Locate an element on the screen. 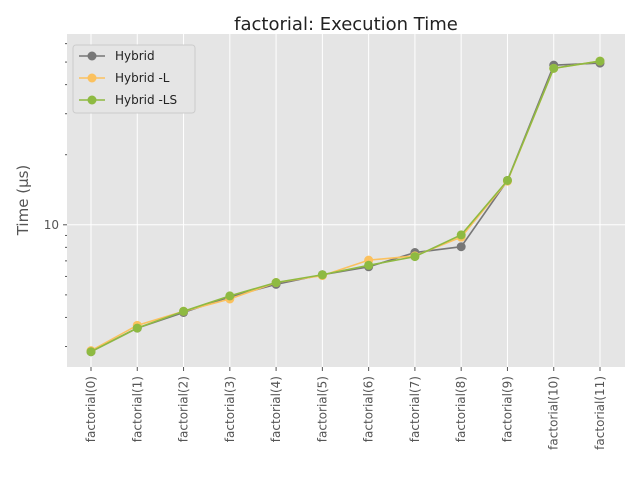  legend-box is located at coordinates (134, 79).